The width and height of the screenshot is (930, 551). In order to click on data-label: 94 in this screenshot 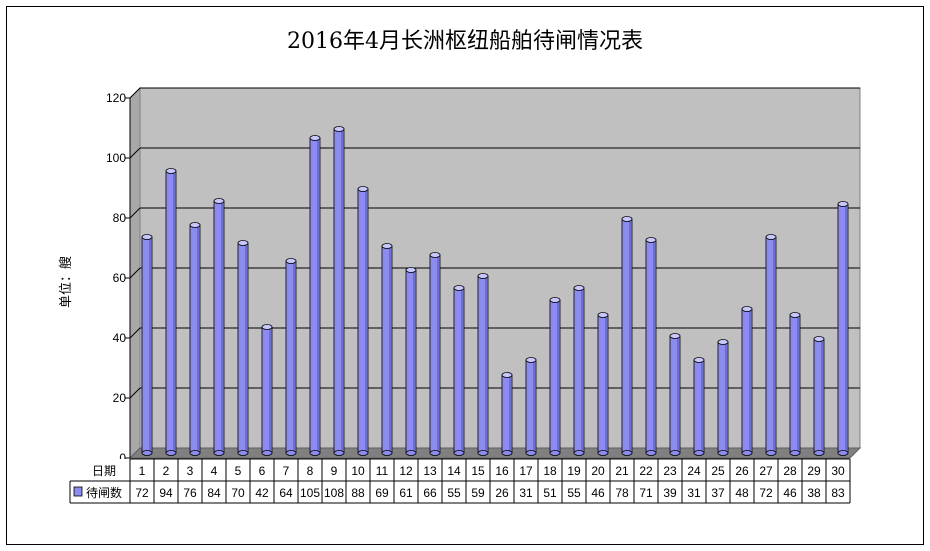, I will do `click(166, 493)`.